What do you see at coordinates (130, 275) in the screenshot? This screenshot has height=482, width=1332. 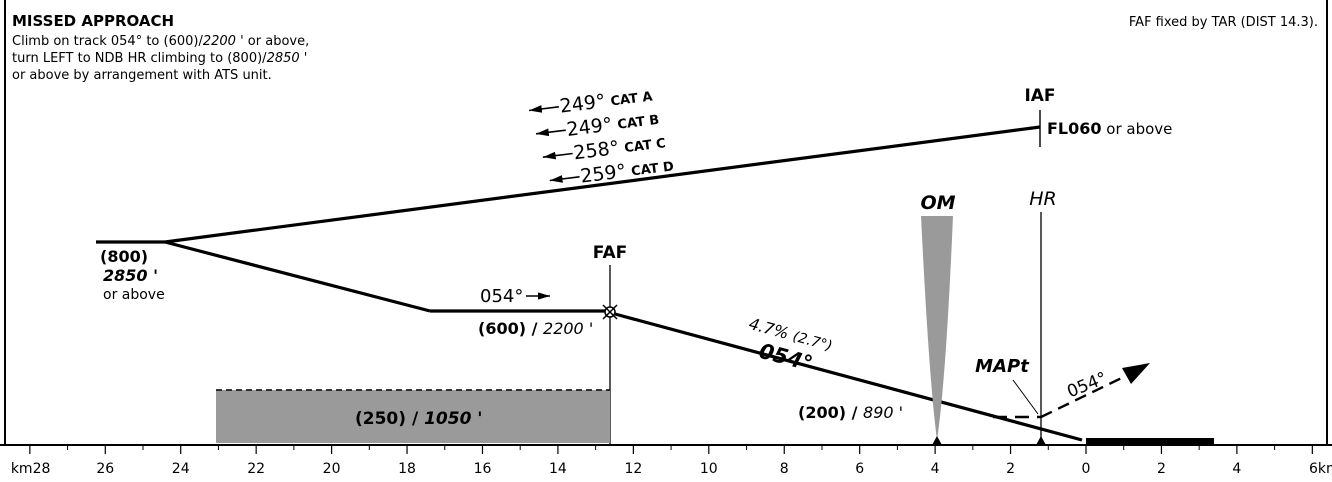 I see `left-alt-qnh: 2850 '` at bounding box center [130, 275].